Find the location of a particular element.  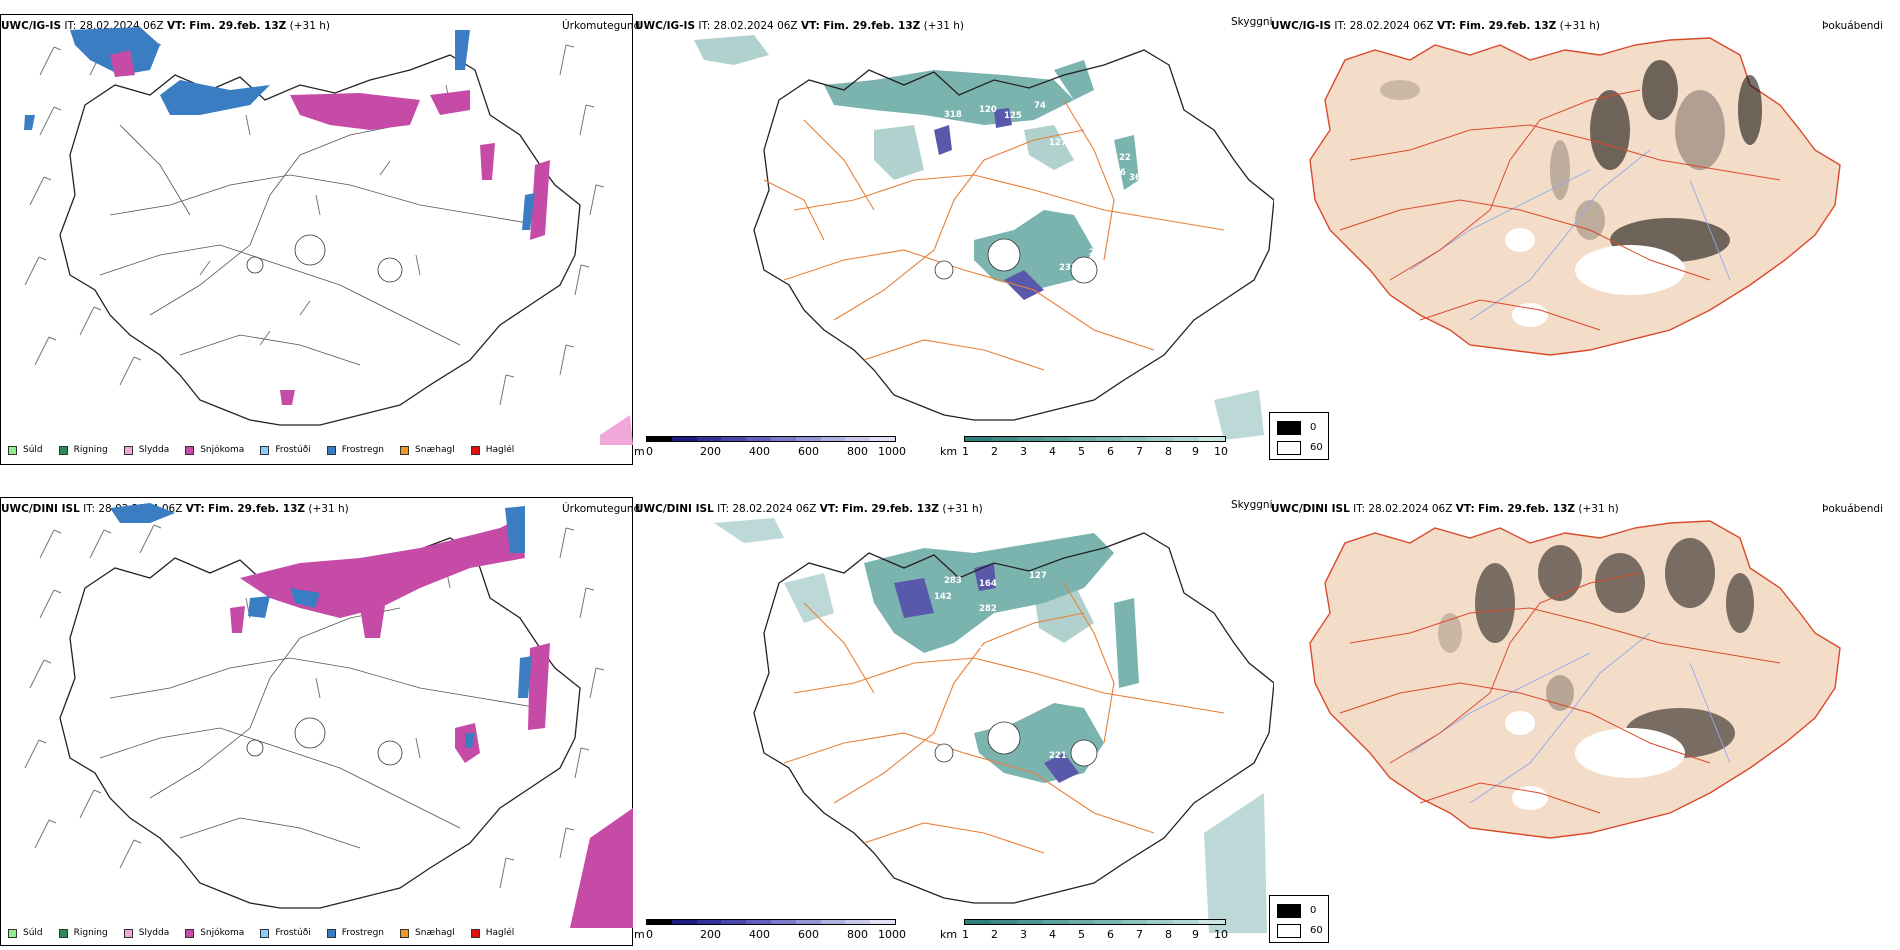

visibility-tick: 2 is located at coordinates (994, 451).